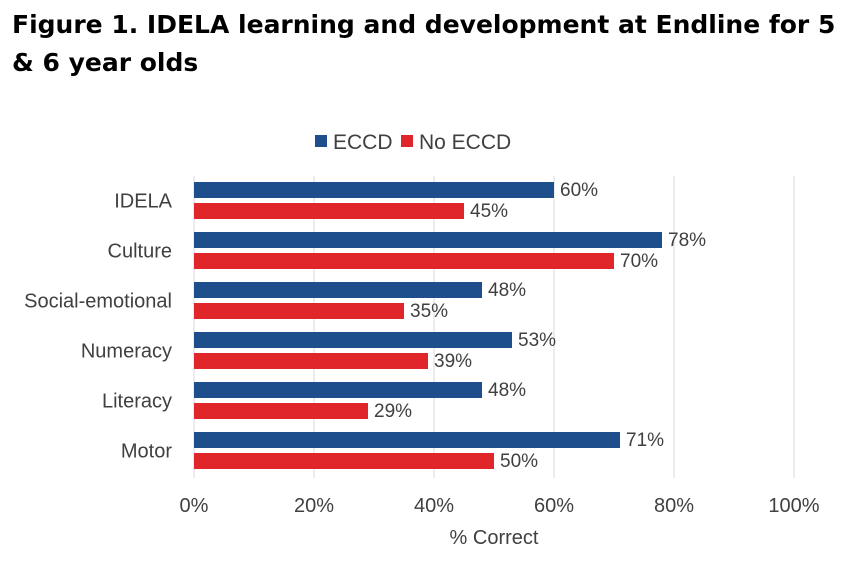 The width and height of the screenshot is (850, 562). What do you see at coordinates (194, 506) in the screenshot?
I see `x-tick-label: 0%` at bounding box center [194, 506].